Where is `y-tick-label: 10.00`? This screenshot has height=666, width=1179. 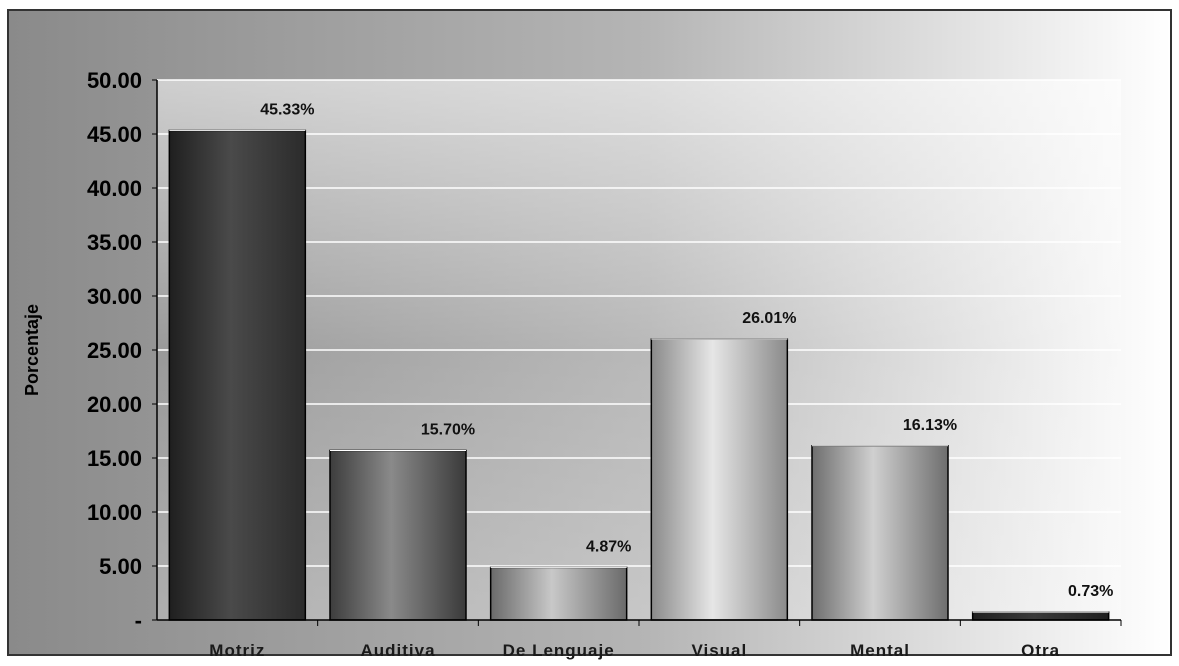
y-tick-label: 10.00 is located at coordinates (114, 512).